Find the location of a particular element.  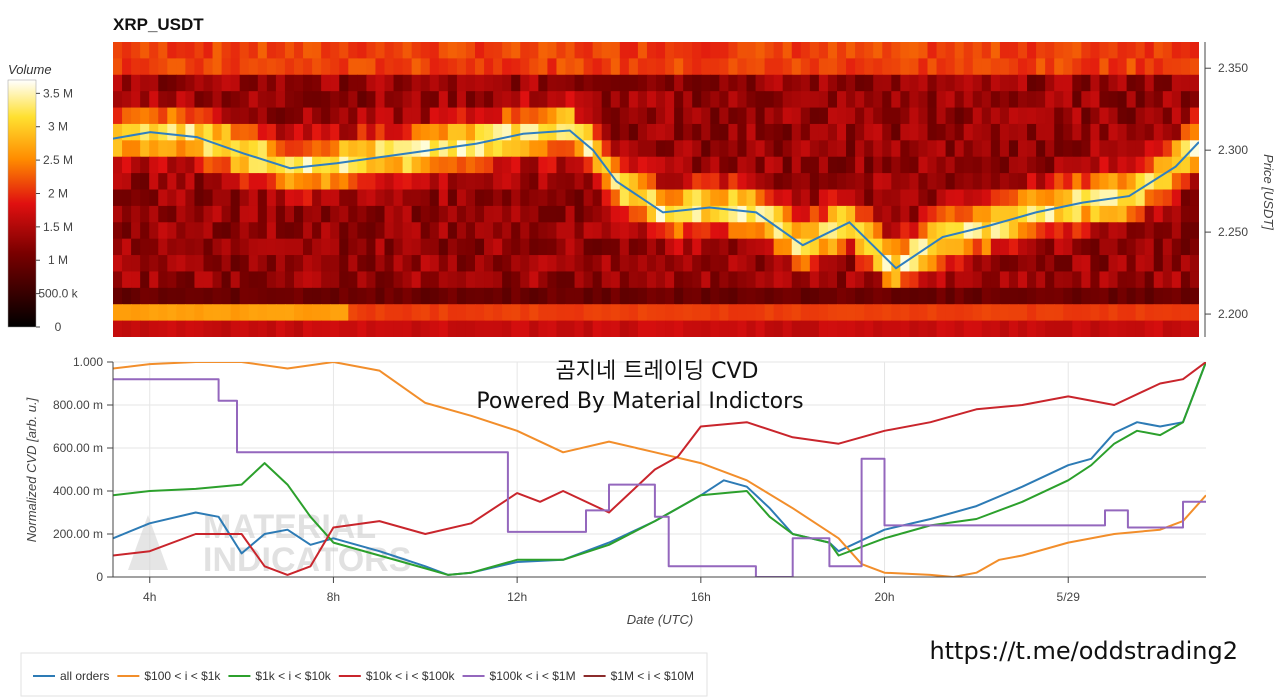

legend-item-label: $100k < i < $1M is located at coordinates (533, 676).